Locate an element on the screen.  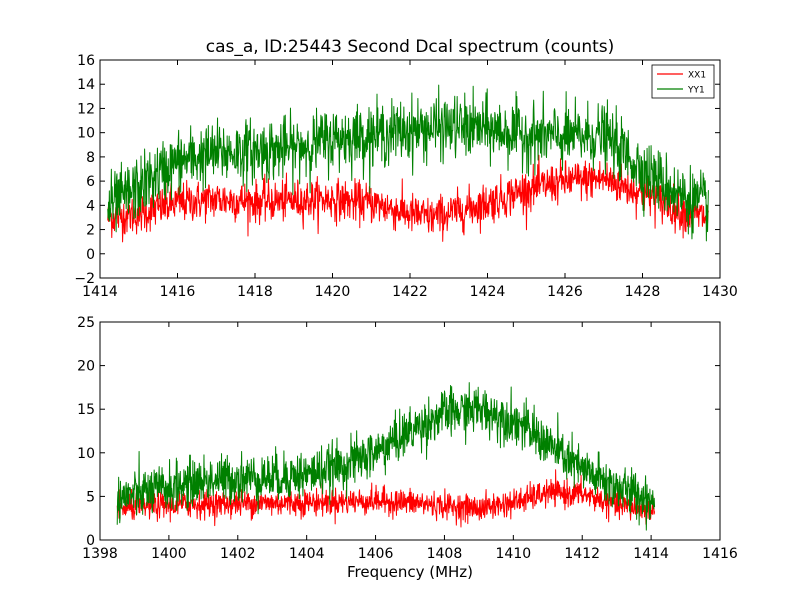
x-tick-label: 1412 is located at coordinates (582, 554).